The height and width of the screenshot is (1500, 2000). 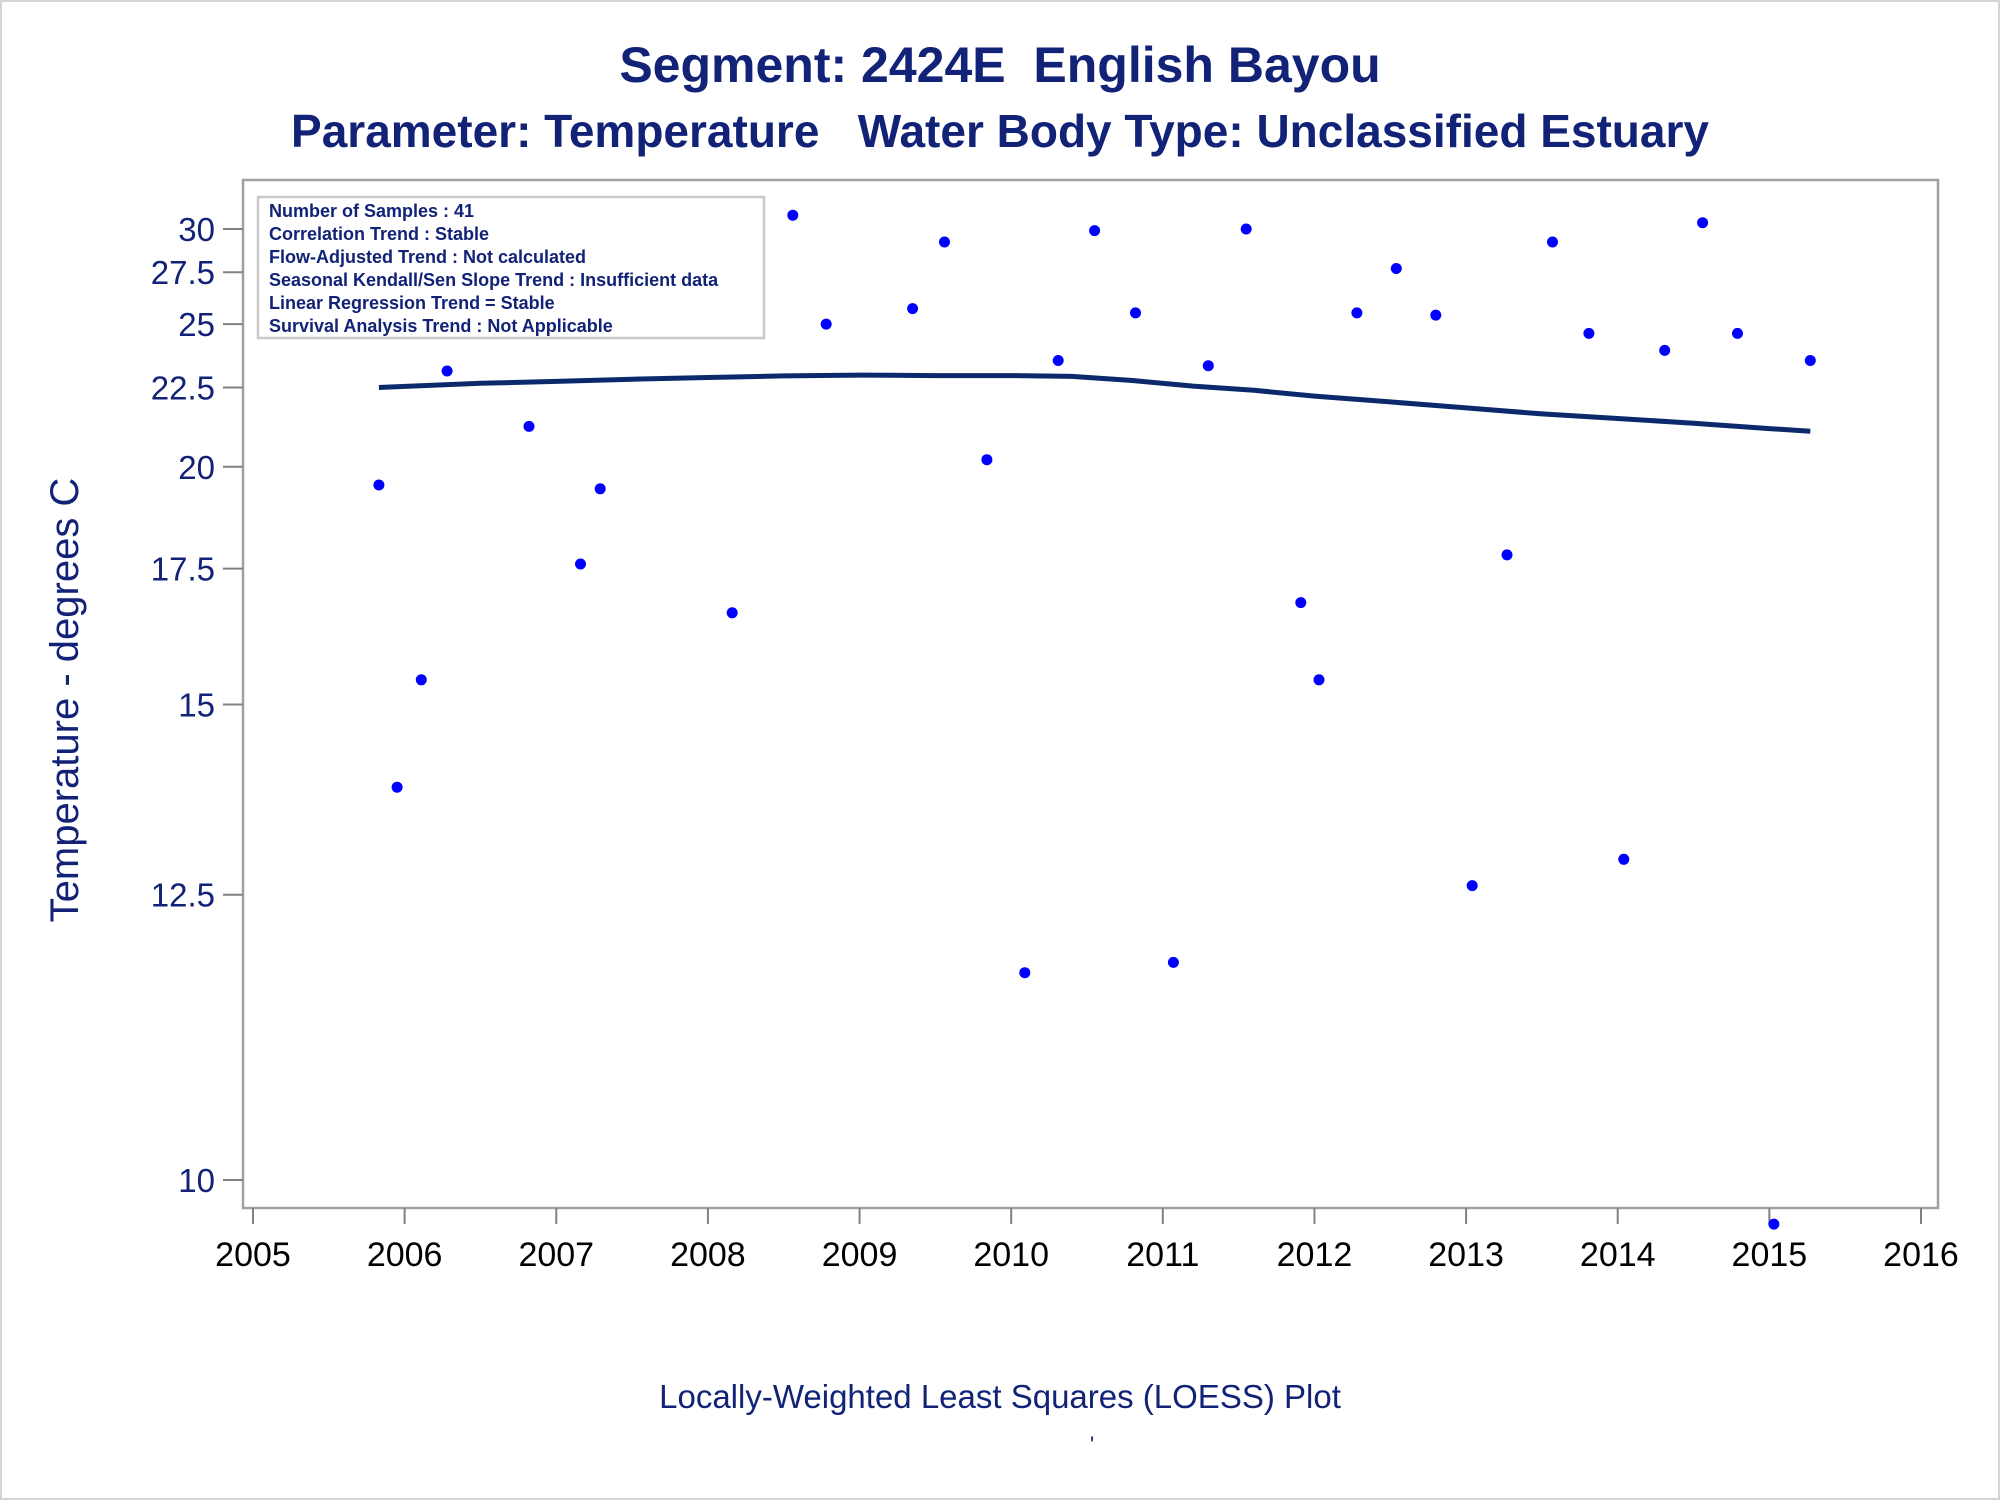 What do you see at coordinates (427, 257) in the screenshot?
I see `info-box-line: Flow-Adjusted Trend : Not calculated` at bounding box center [427, 257].